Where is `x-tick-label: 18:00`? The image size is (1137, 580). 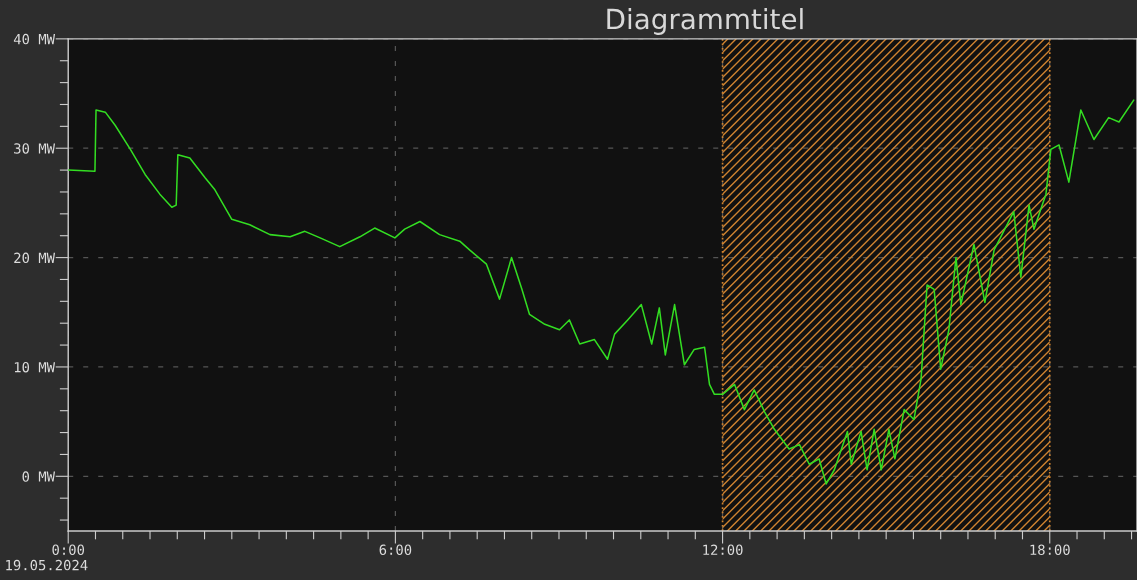 x-tick-label: 18:00 is located at coordinates (1050, 550).